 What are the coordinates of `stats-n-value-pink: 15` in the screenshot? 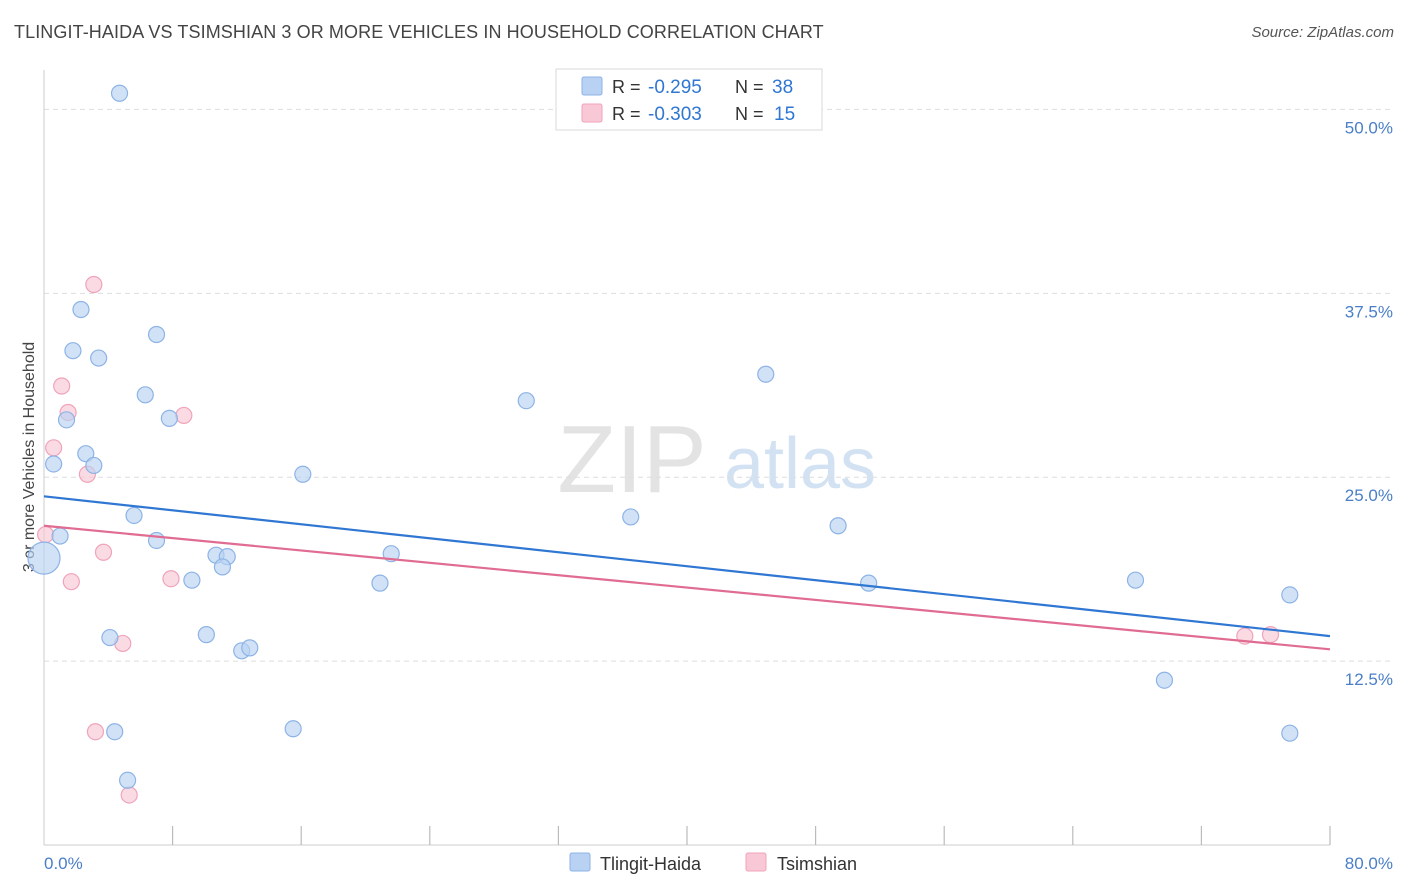 It's located at (784, 114).